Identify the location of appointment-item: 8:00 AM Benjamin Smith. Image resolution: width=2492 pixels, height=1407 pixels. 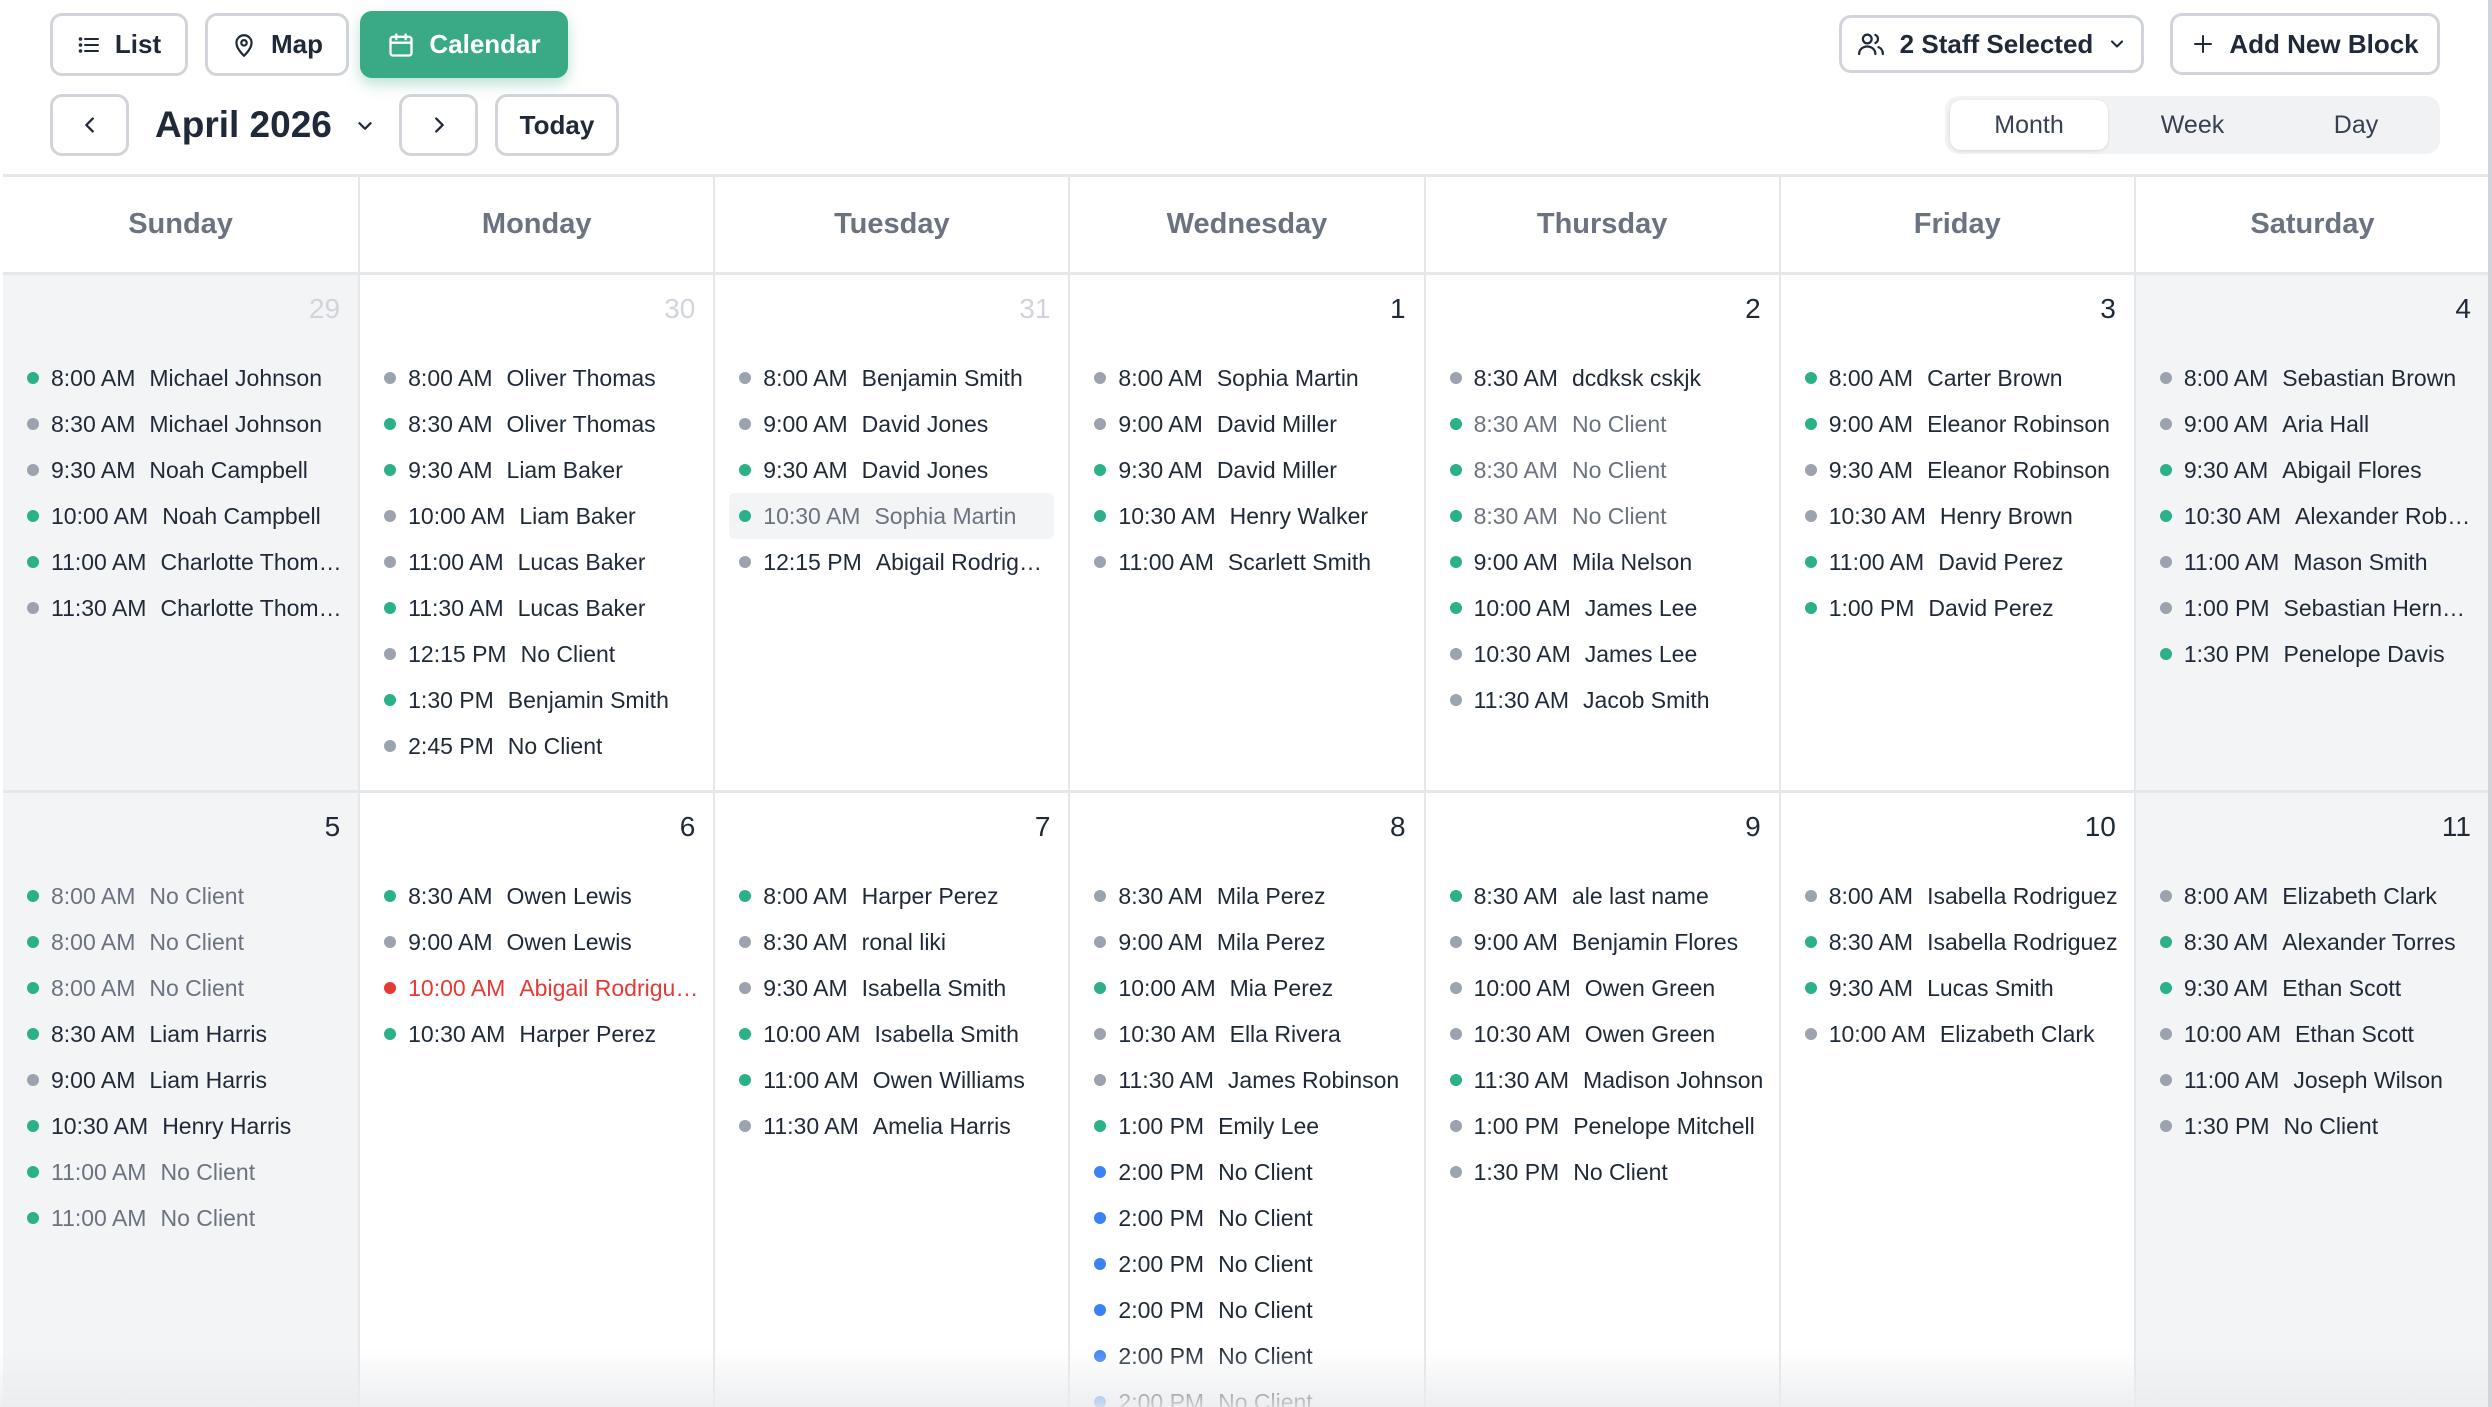
(891, 378).